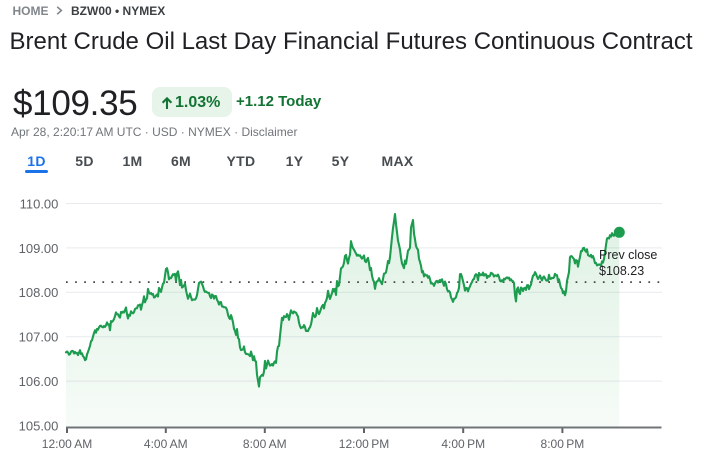 The height and width of the screenshot is (457, 702). What do you see at coordinates (39, 337) in the screenshot?
I see `svg-text: 107.00` at bounding box center [39, 337].